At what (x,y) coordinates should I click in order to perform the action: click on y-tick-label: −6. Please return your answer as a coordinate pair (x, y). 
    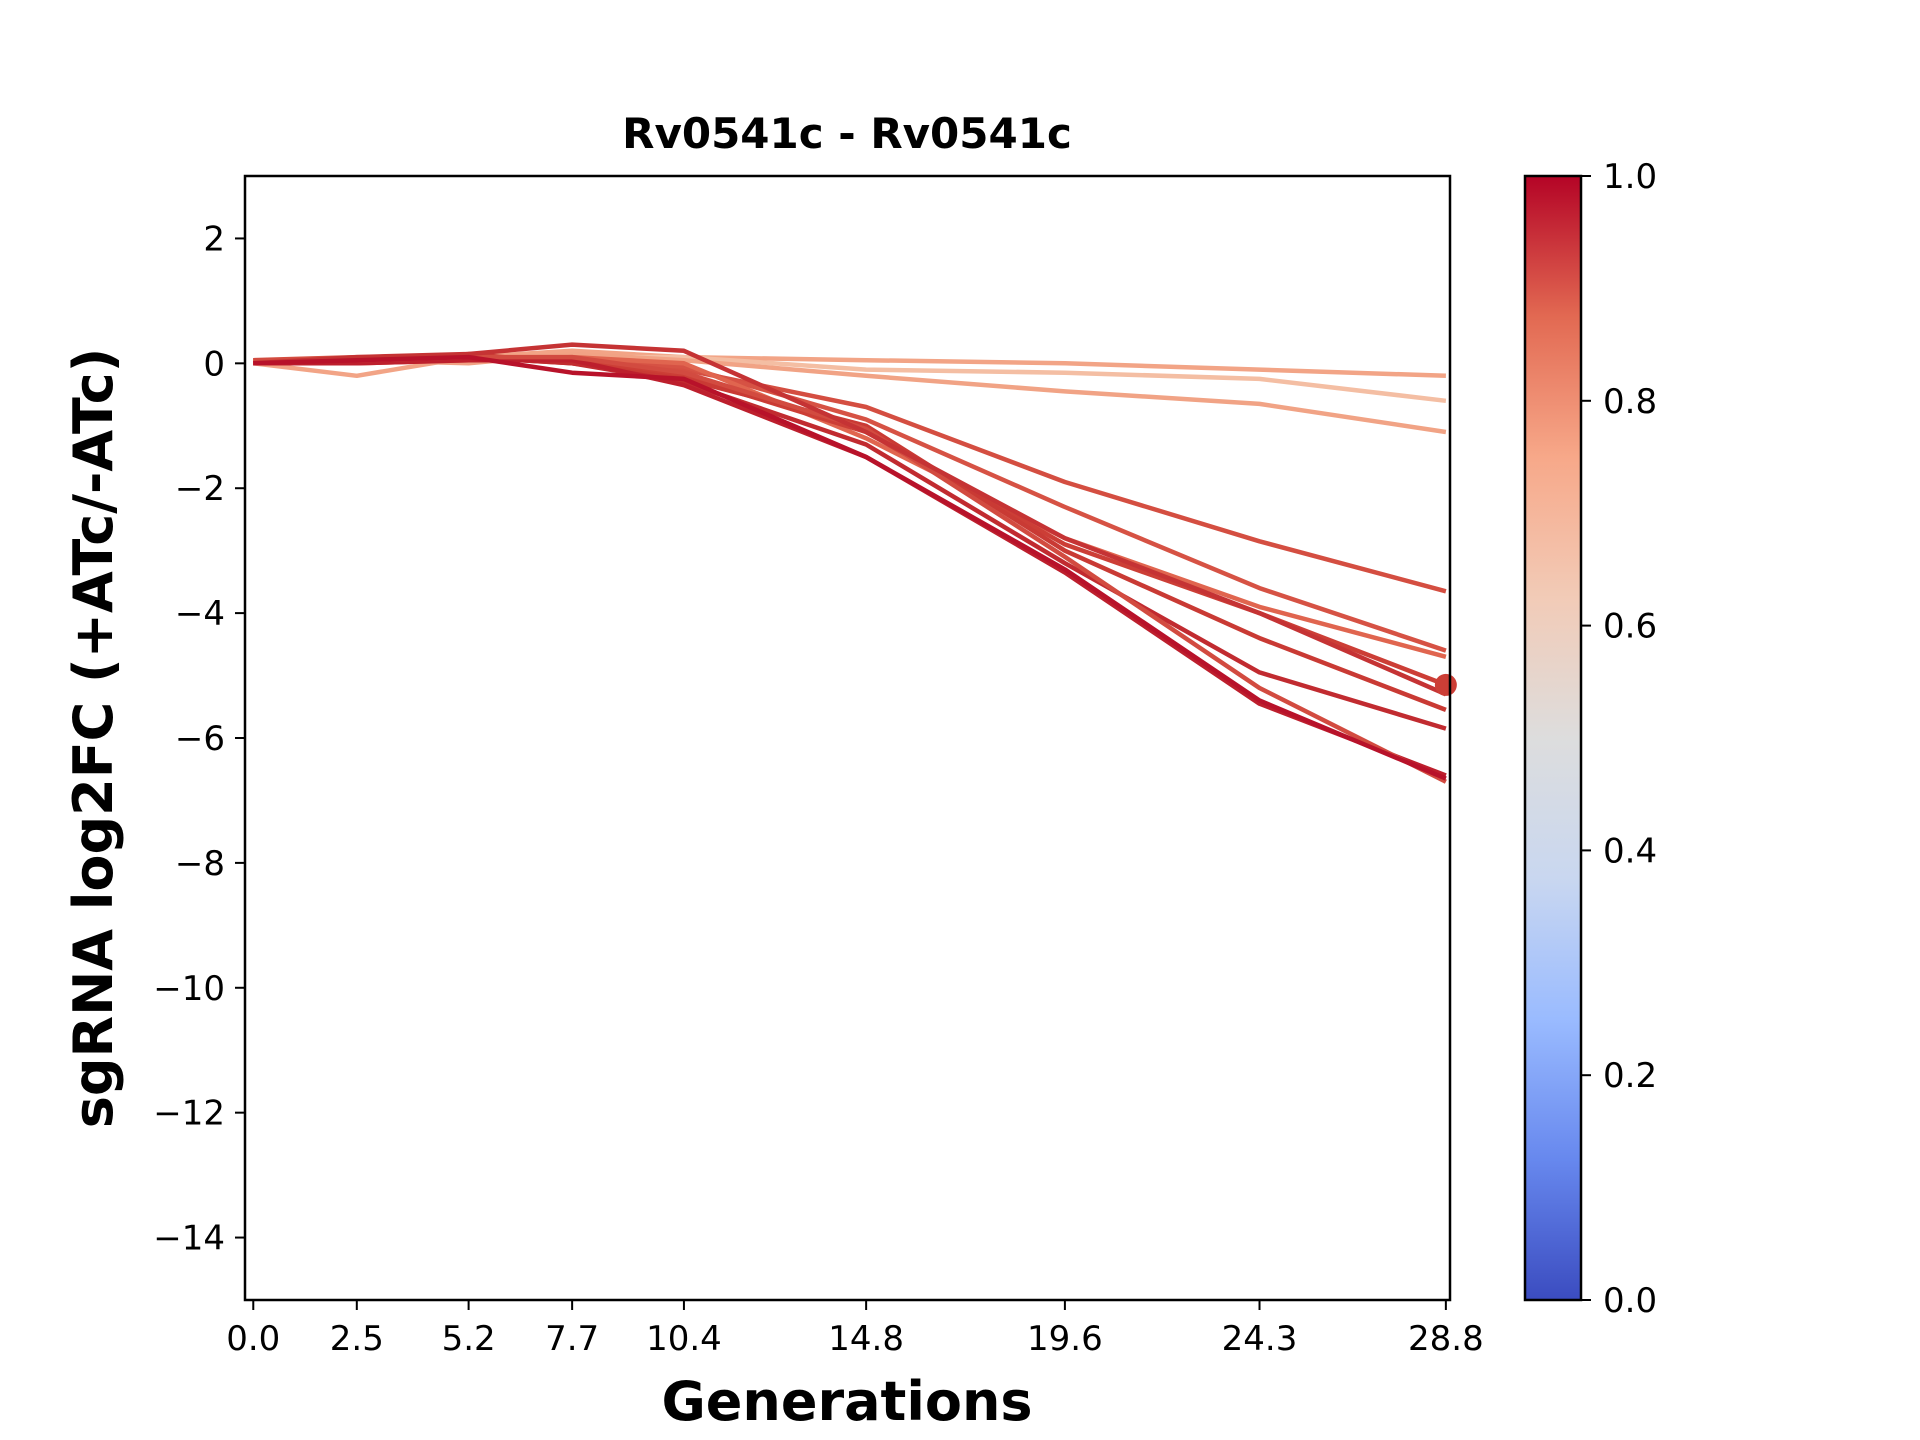
    Looking at the image, I should click on (200, 739).